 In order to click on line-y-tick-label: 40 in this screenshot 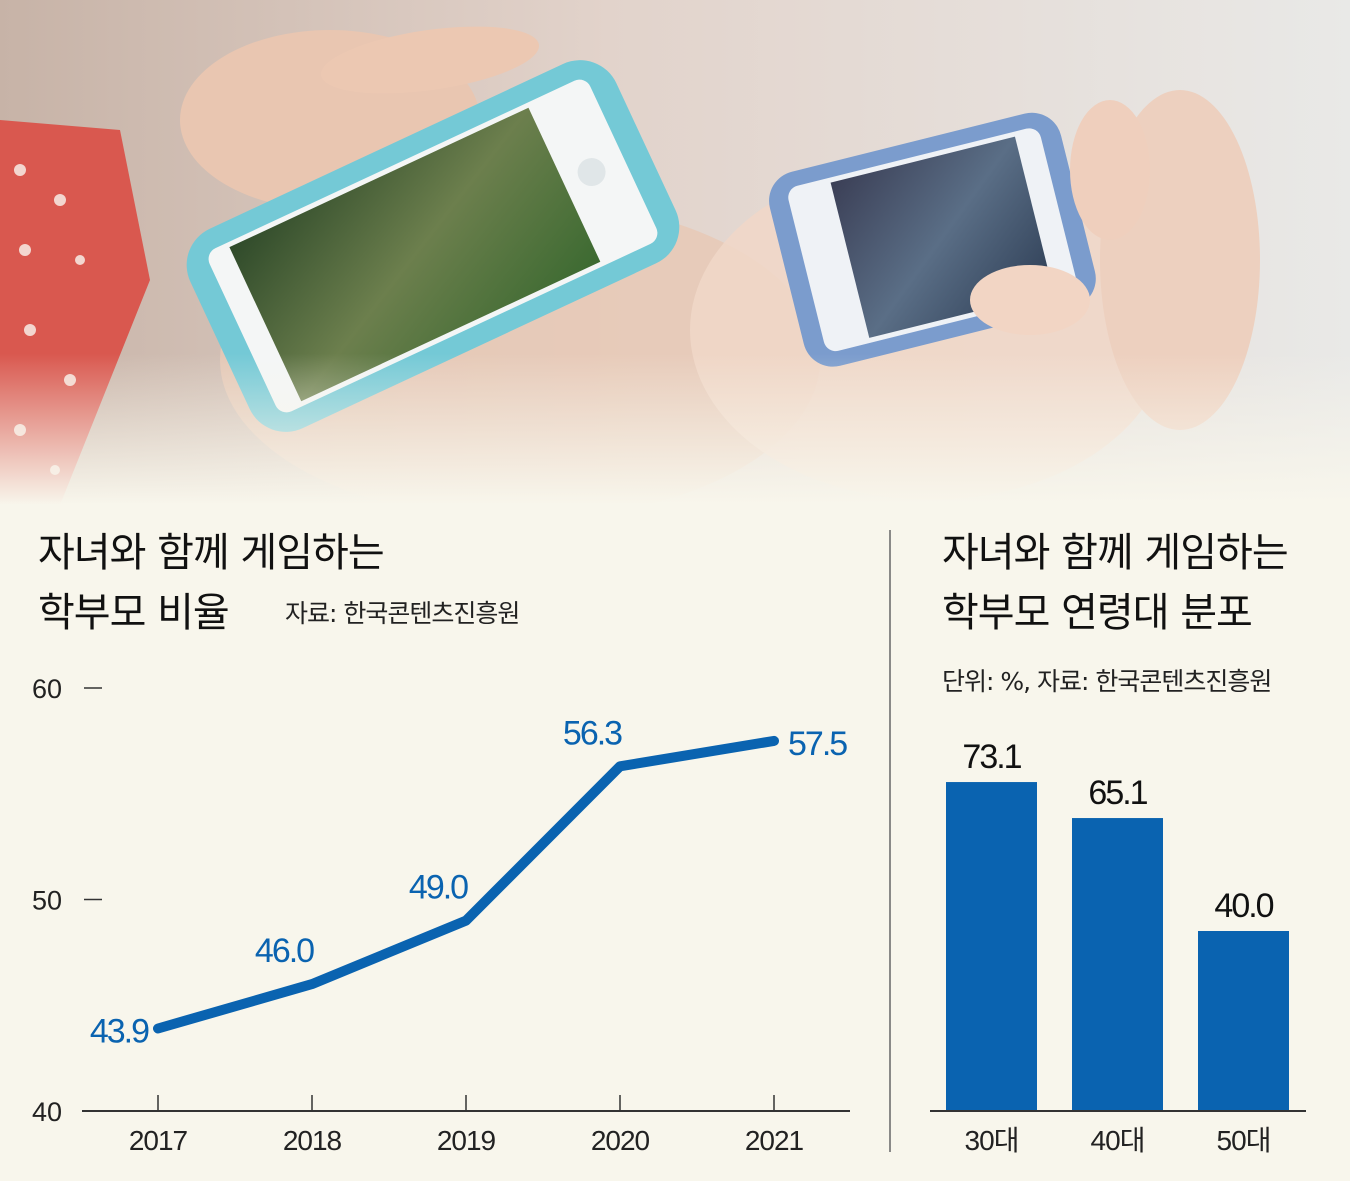, I will do `click(47, 1112)`.